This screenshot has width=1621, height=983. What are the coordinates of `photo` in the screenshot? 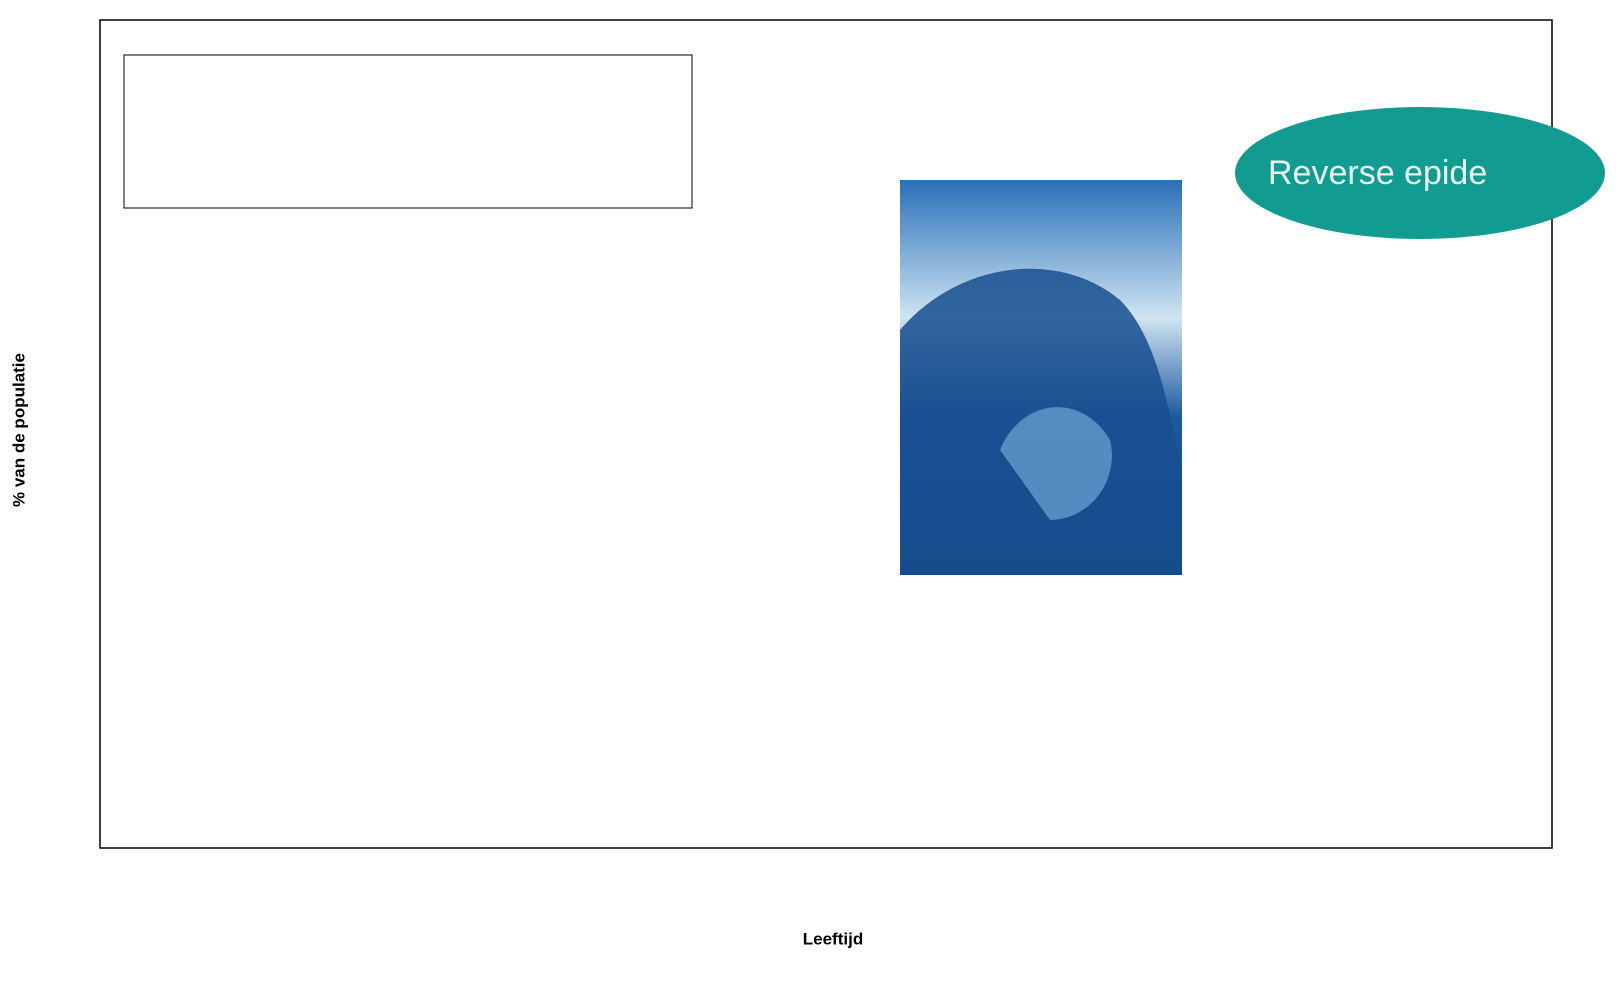 It's located at (1041, 377).